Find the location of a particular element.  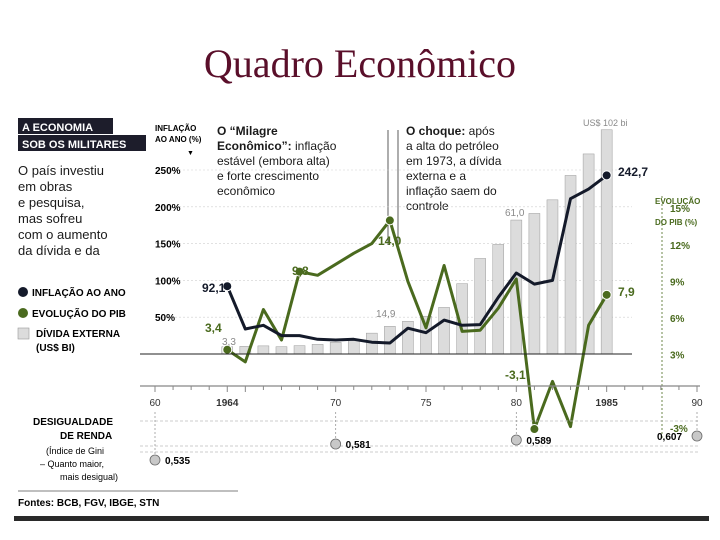

left-axis-arrow: ▼ is located at coordinates (190, 153).